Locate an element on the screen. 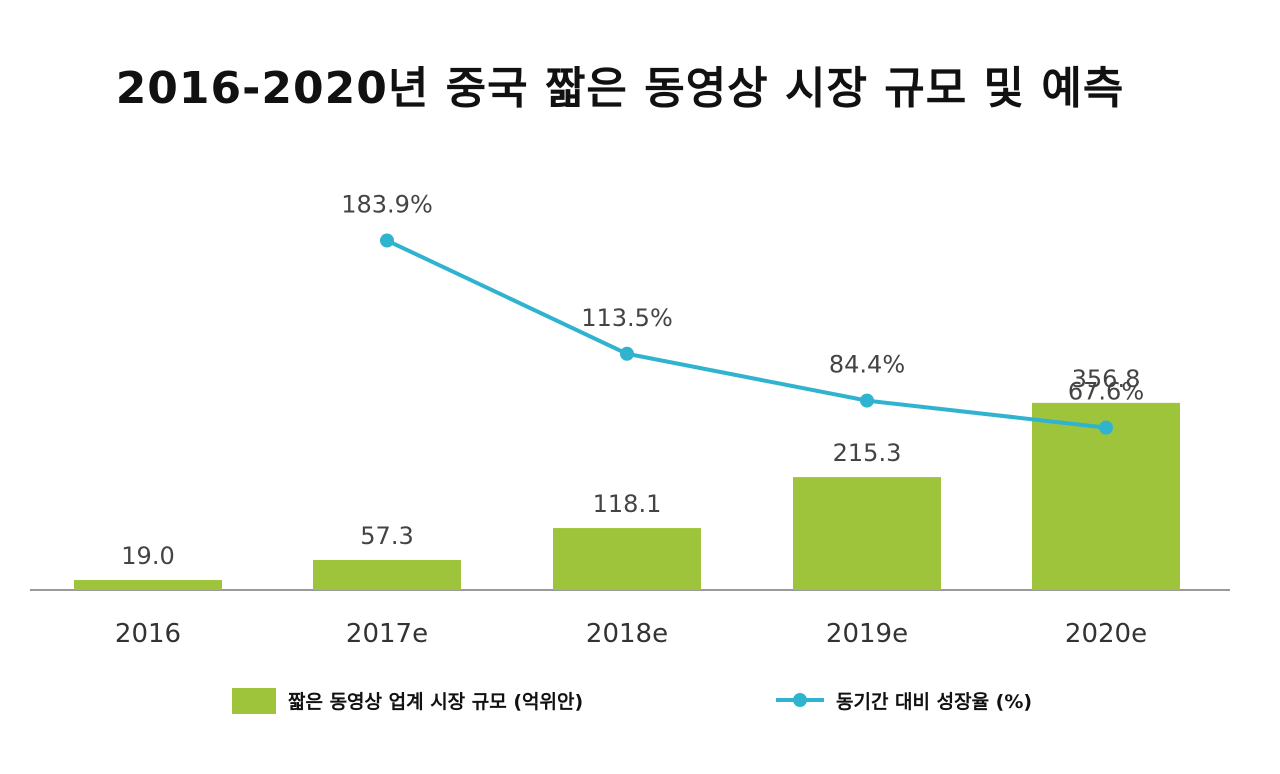 The width and height of the screenshot is (1280, 774). bar-value-label: 57.3 is located at coordinates (386, 536).